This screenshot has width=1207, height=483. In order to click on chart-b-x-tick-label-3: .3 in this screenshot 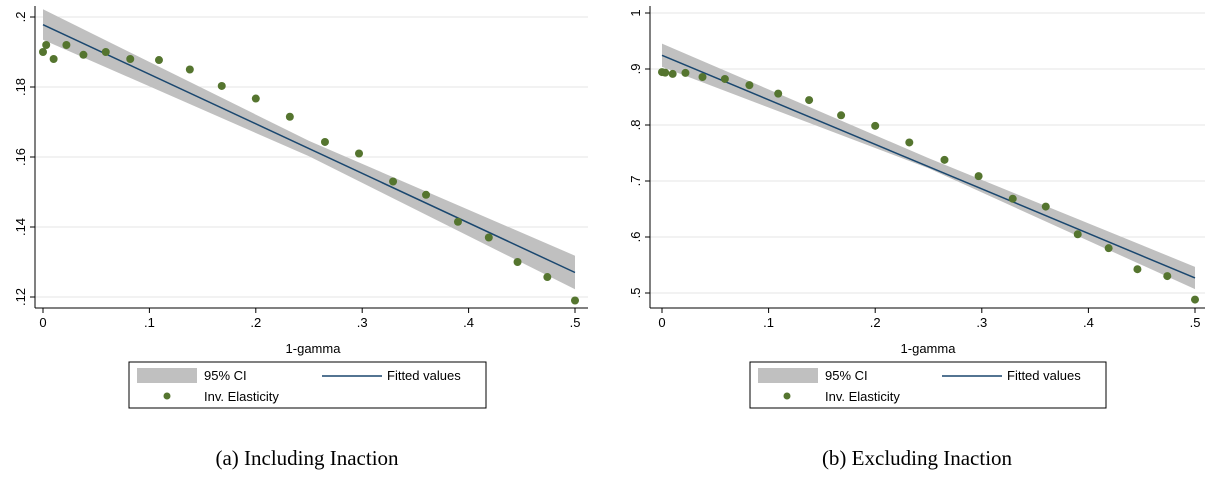, I will do `click(981, 322)`.